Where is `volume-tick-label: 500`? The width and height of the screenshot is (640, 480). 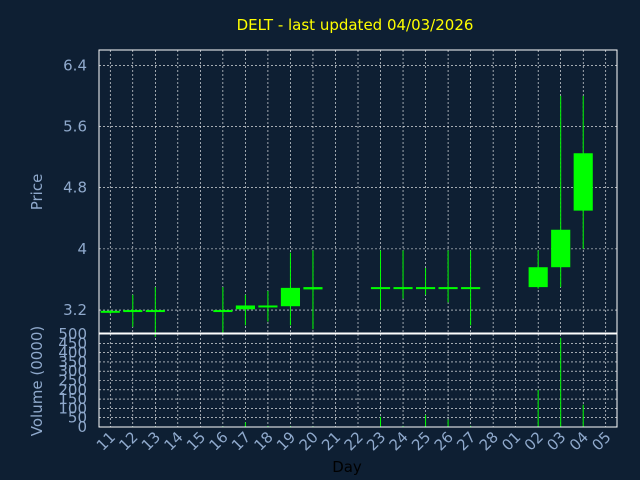 volume-tick-label: 500 is located at coordinates (72, 334).